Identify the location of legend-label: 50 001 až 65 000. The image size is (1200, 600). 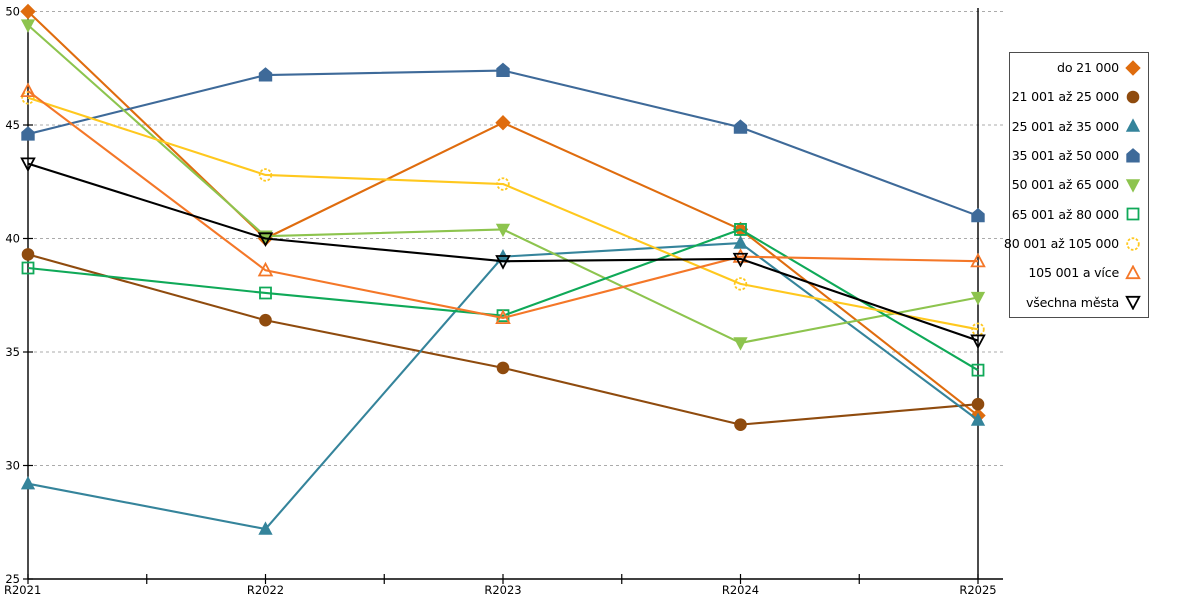
(1065, 185).